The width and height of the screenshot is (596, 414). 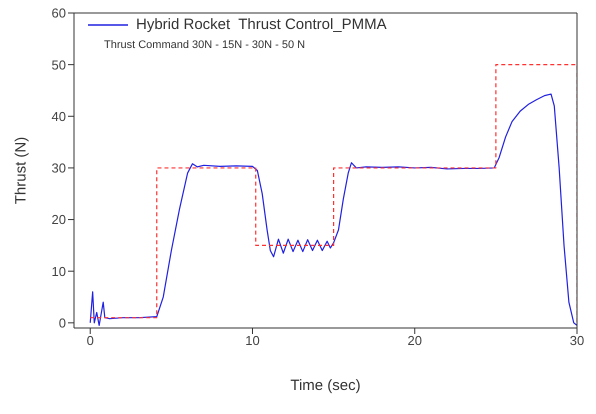 I want to click on x-axis-title: Time (sec), so click(x=325, y=385).